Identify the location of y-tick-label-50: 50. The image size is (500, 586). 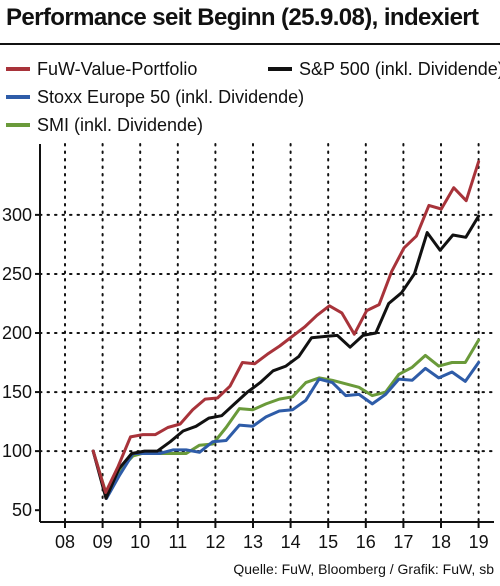
(22, 510).